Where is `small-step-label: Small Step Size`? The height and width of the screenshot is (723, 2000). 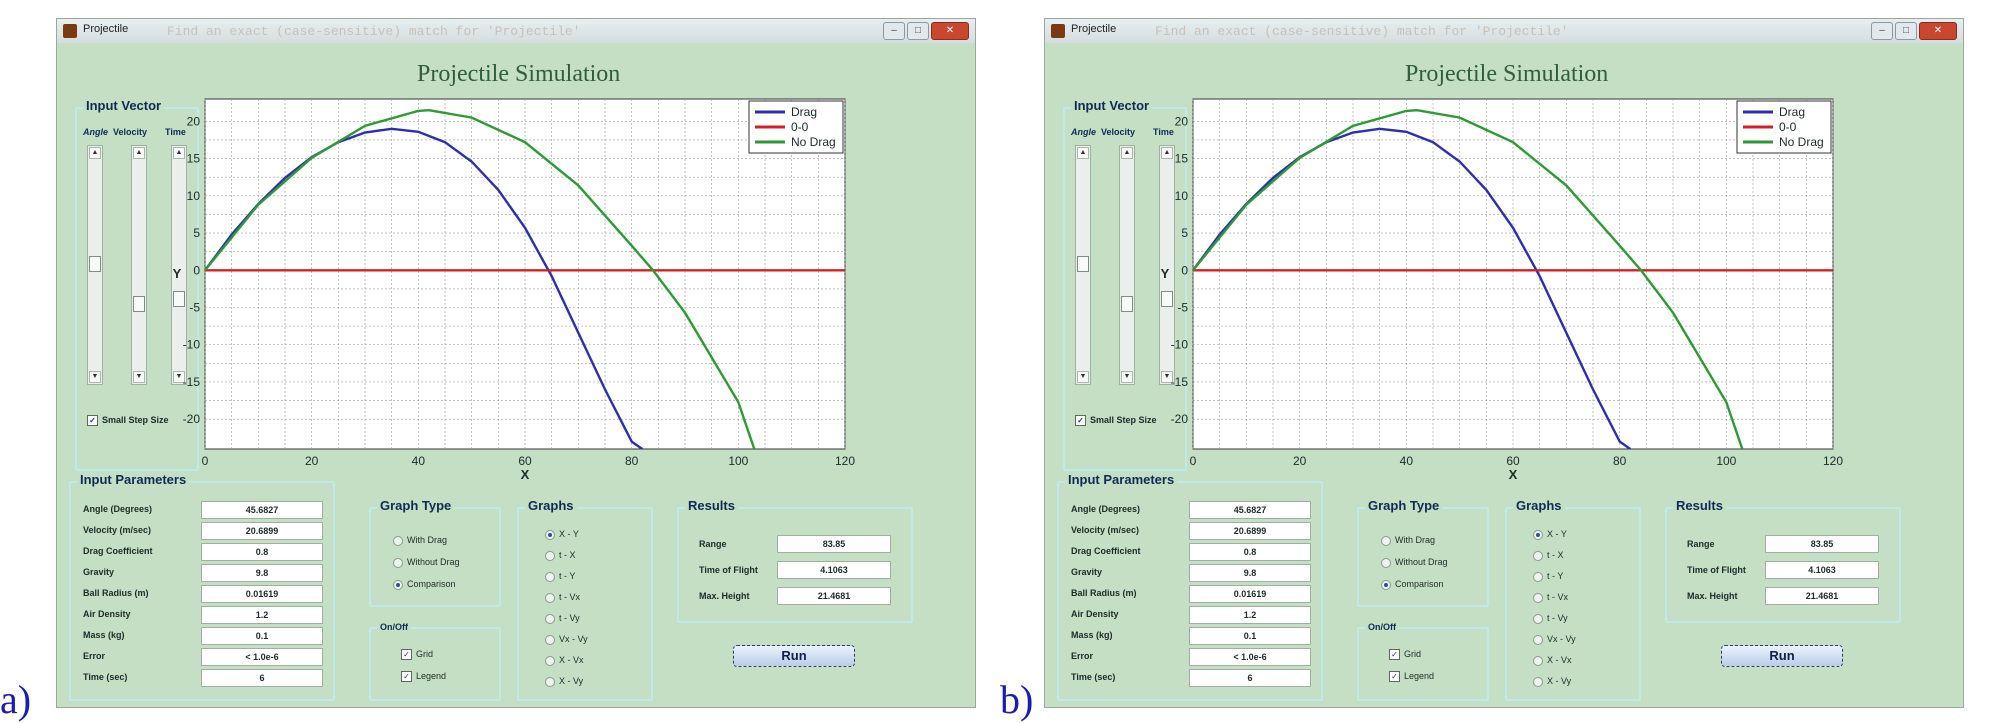 small-step-label: Small Step Size is located at coordinates (135, 420).